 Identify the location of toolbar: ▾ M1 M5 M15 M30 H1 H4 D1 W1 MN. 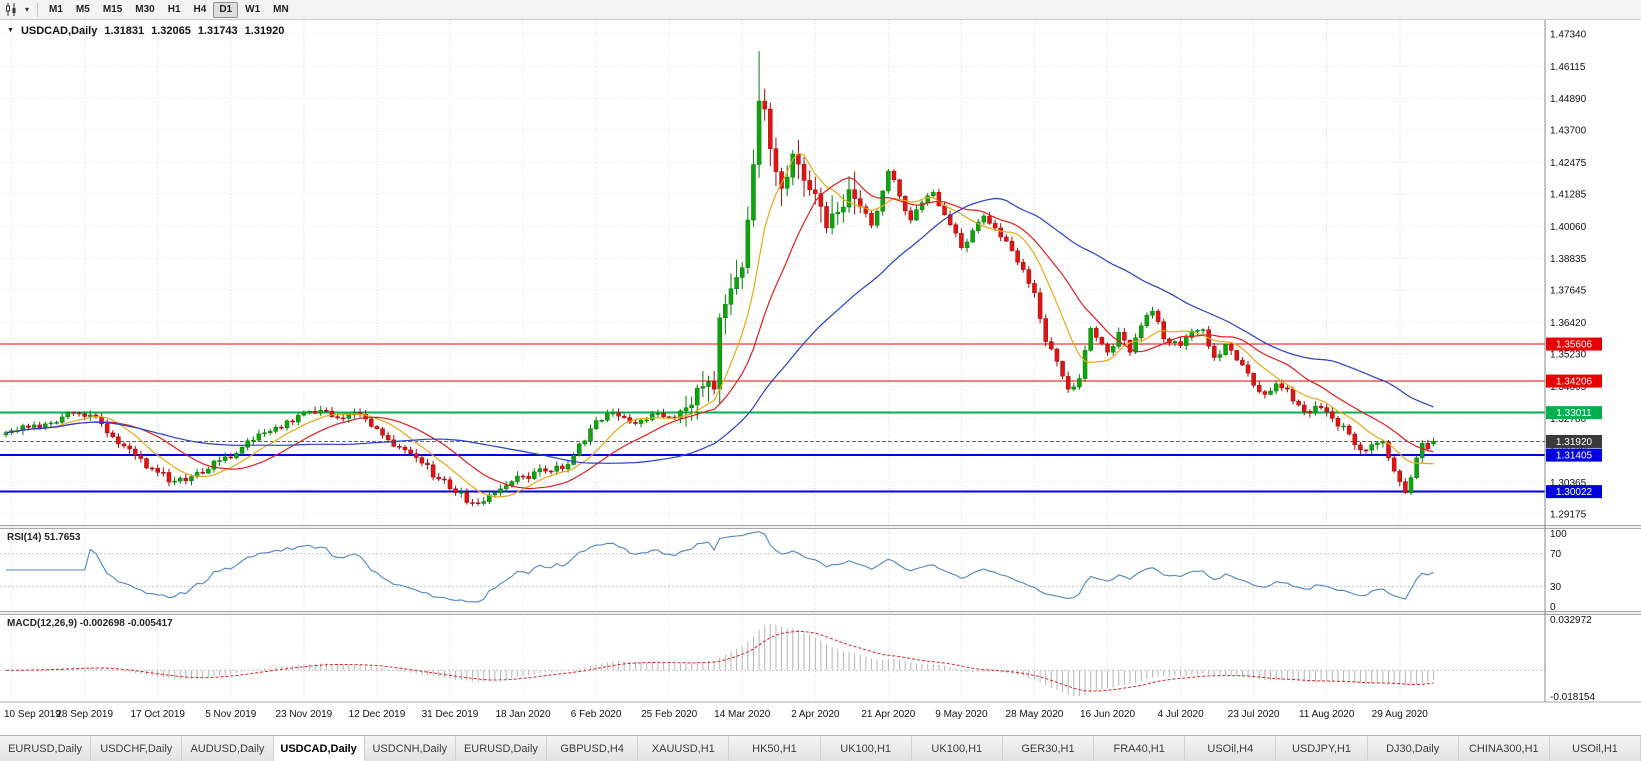
(820, 10).